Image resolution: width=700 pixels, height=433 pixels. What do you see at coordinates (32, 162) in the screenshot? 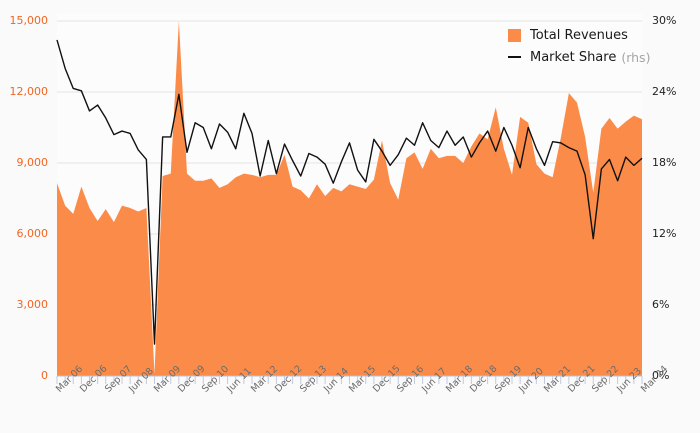
I see `y-axis-left-tick-label: 9,000` at bounding box center [32, 162].